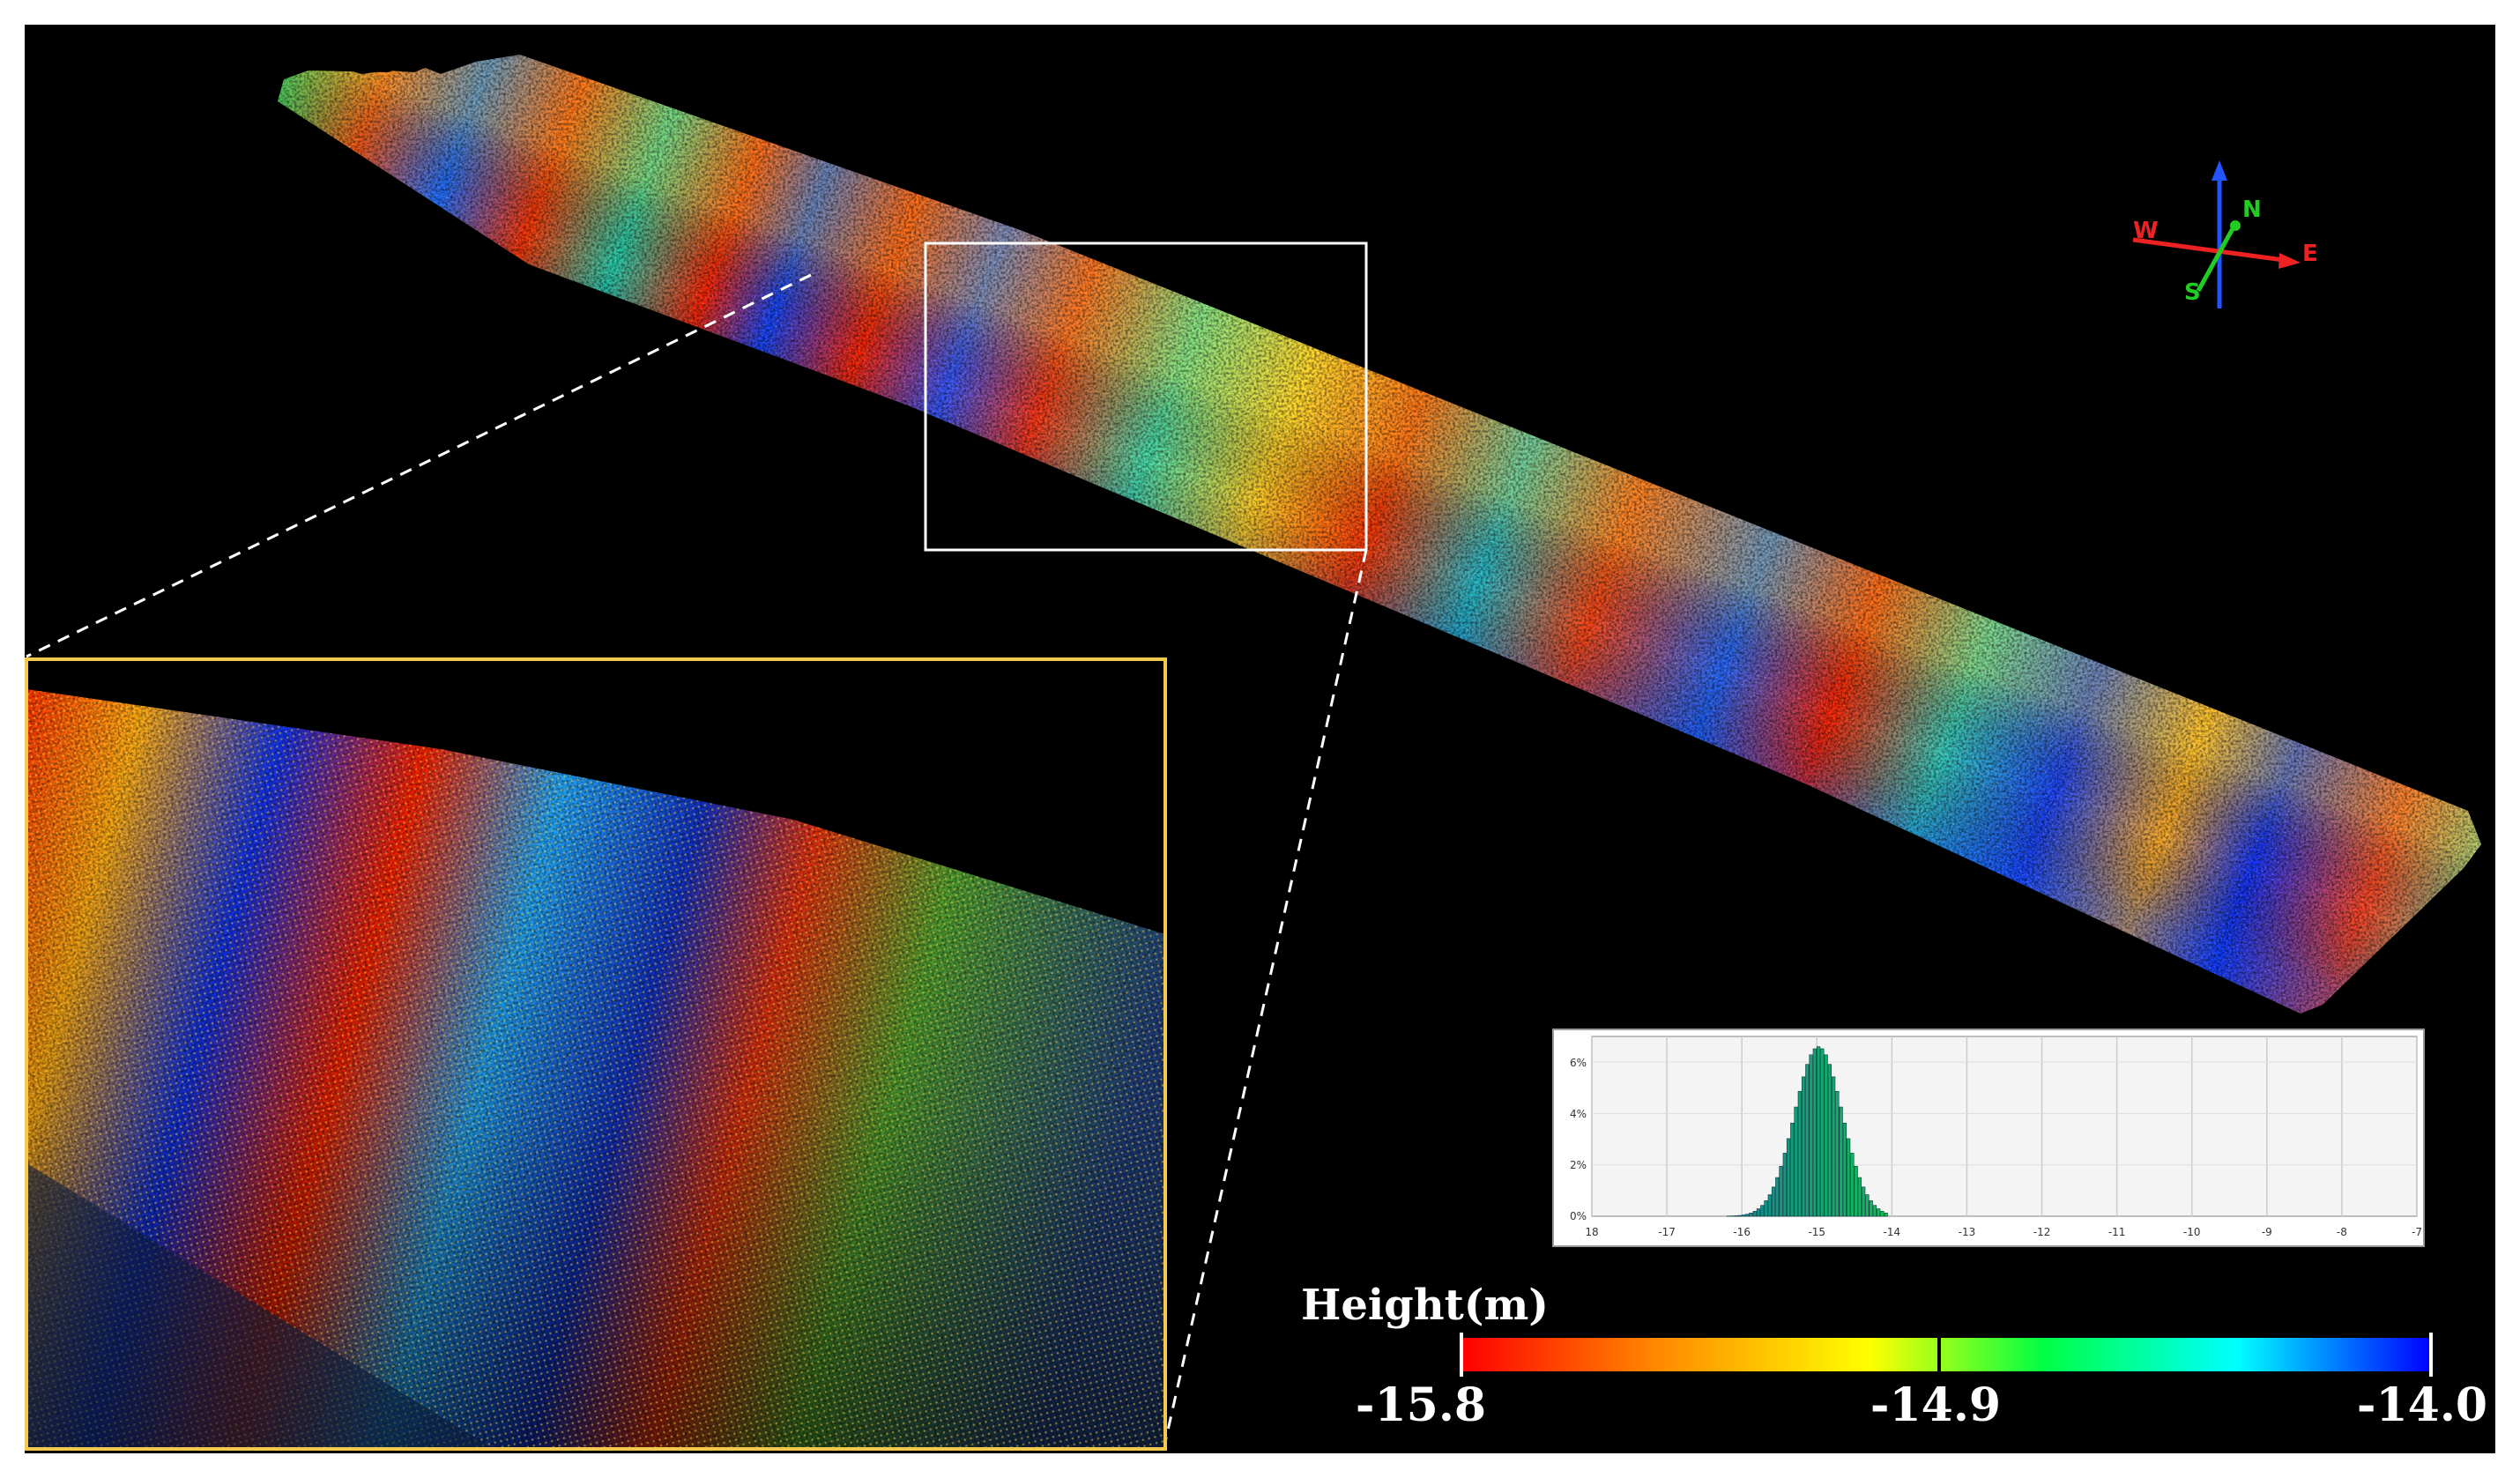 Image resolution: width=2520 pixels, height=1478 pixels. Describe the element at coordinates (1935, 1405) in the screenshot. I see `colorbar-mid-label: -14.9` at that location.